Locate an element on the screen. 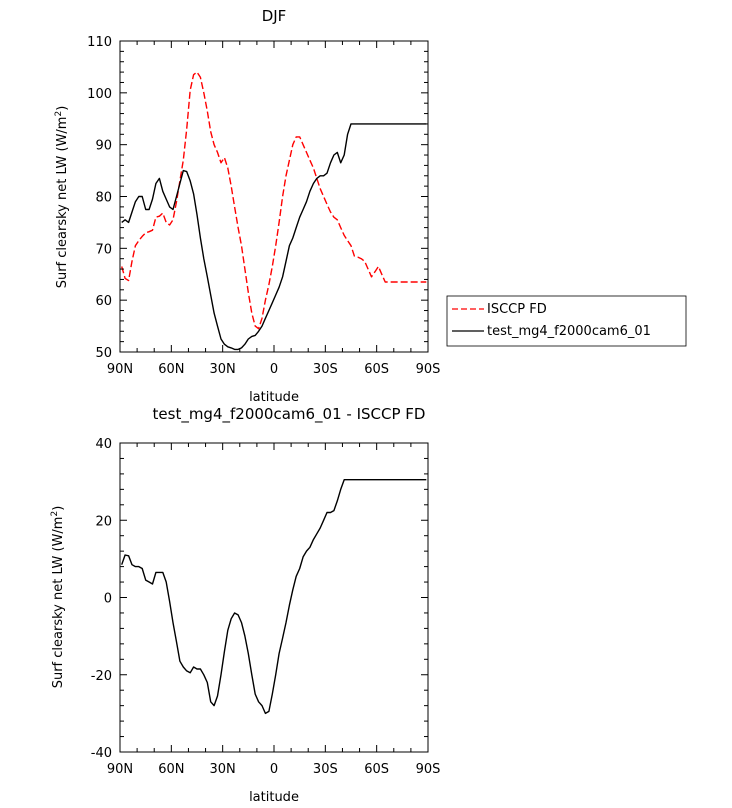 This screenshot has height=808, width=732. y-tick-label: 40 is located at coordinates (103, 444).